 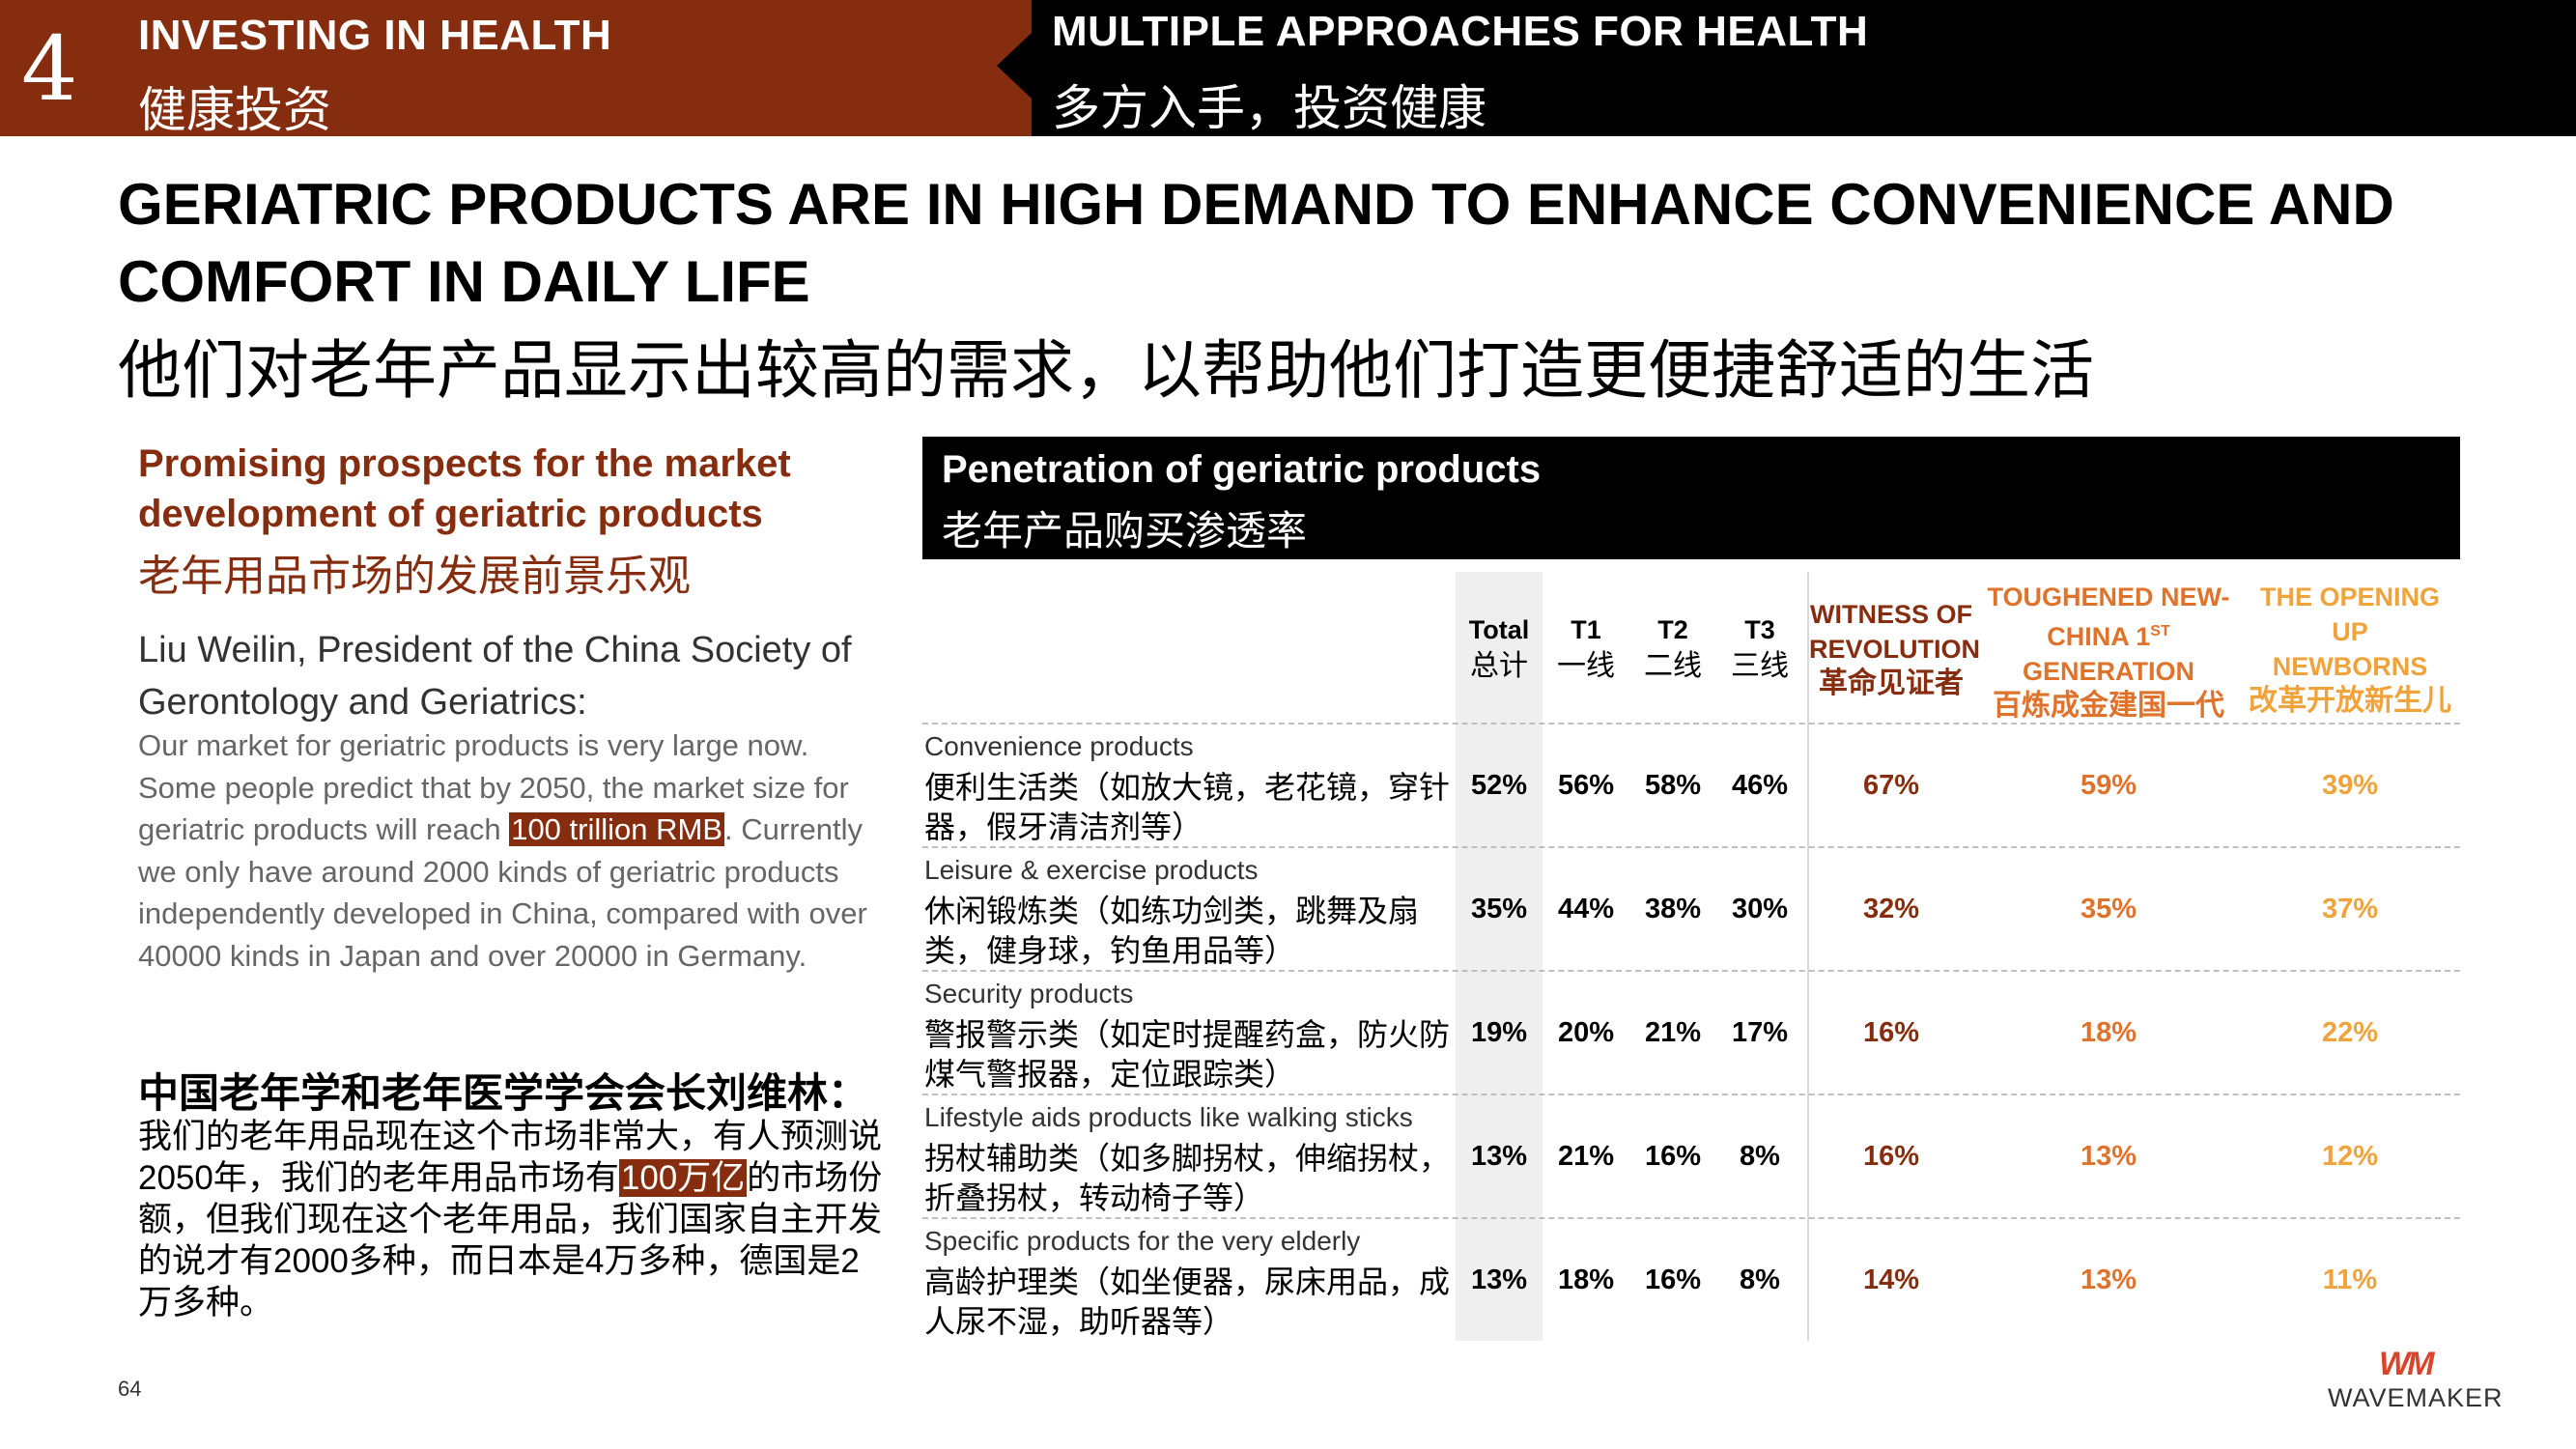 What do you see at coordinates (1804, 68) in the screenshot?
I see `topic-header: MULTIPLE APPROACHES FOR HEALTH 多方入手，投资健康` at bounding box center [1804, 68].